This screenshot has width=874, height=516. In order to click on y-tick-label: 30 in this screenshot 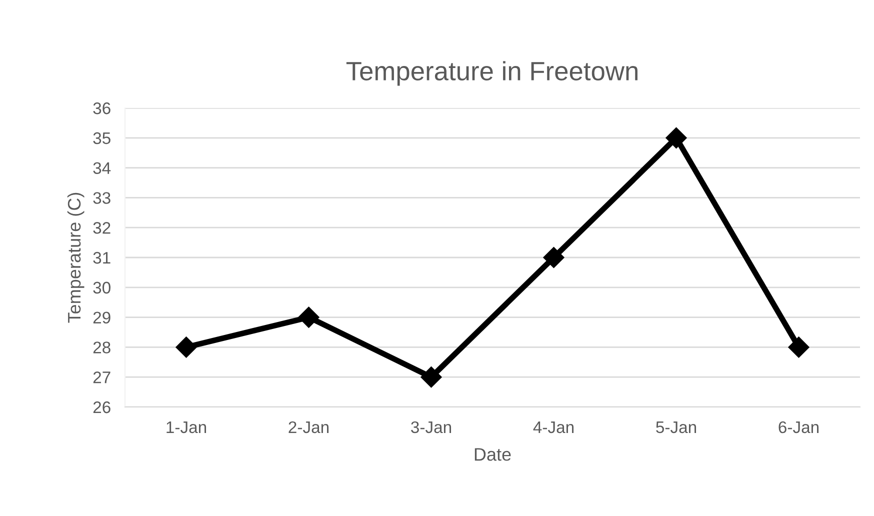, I will do `click(101, 288)`.